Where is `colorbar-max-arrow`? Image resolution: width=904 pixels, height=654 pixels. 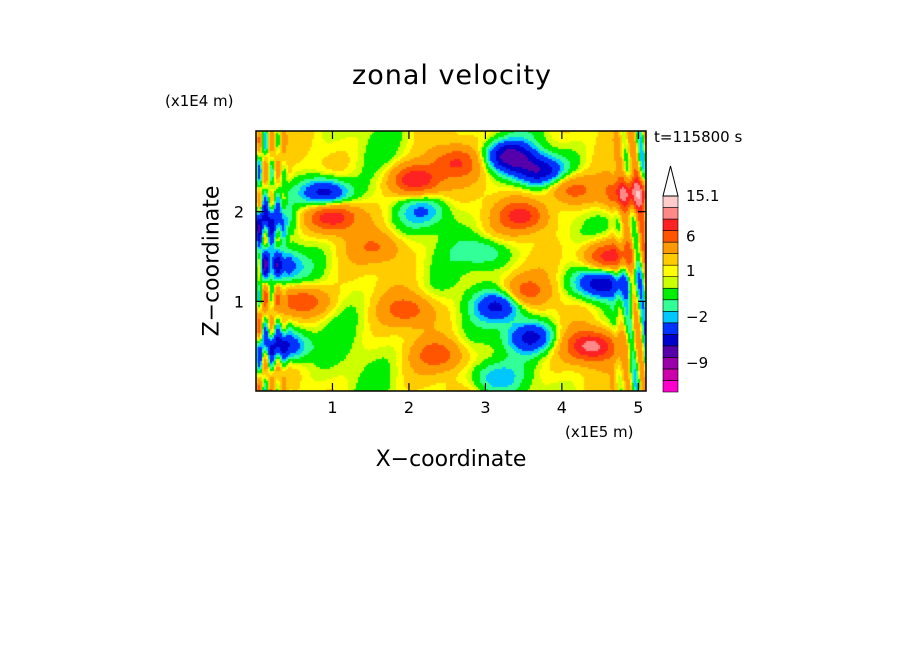 colorbar-max-arrow is located at coordinates (670, 181).